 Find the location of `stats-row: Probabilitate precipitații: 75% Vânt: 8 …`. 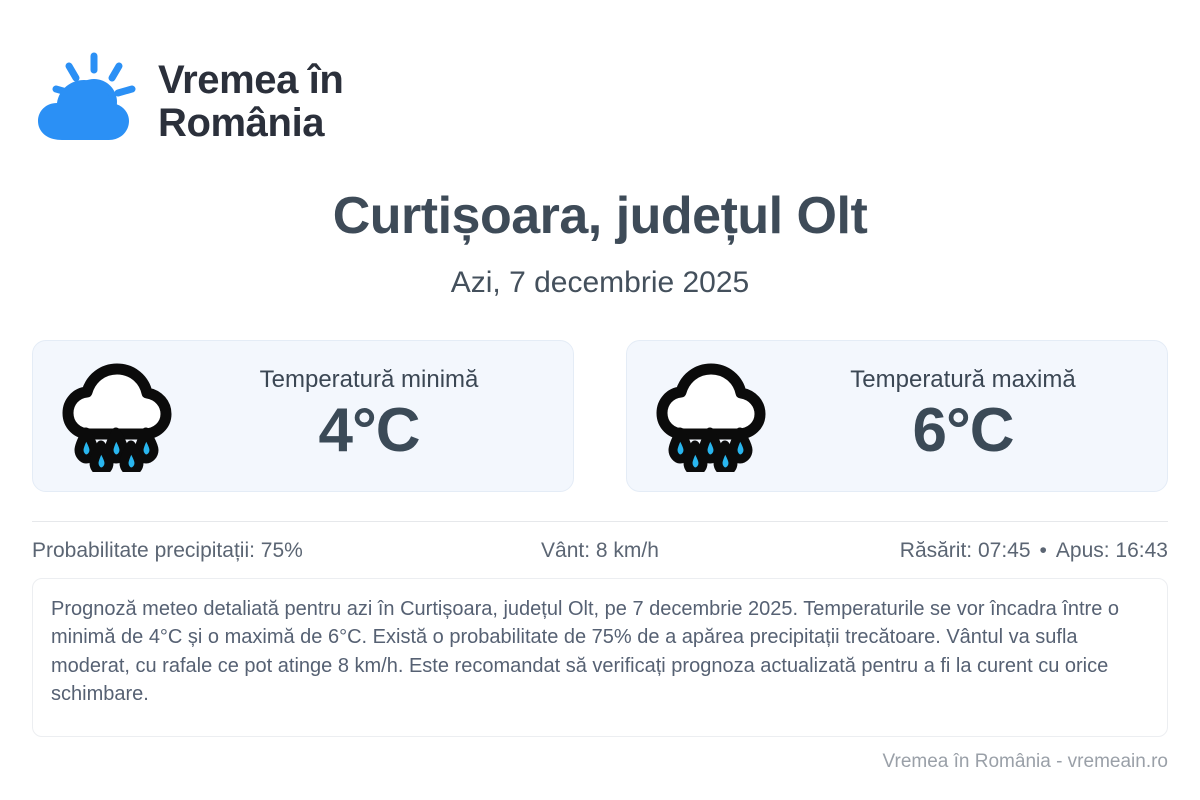

stats-row: Probabilitate precipitații: 75% Vânt: 8 … is located at coordinates (600, 551).